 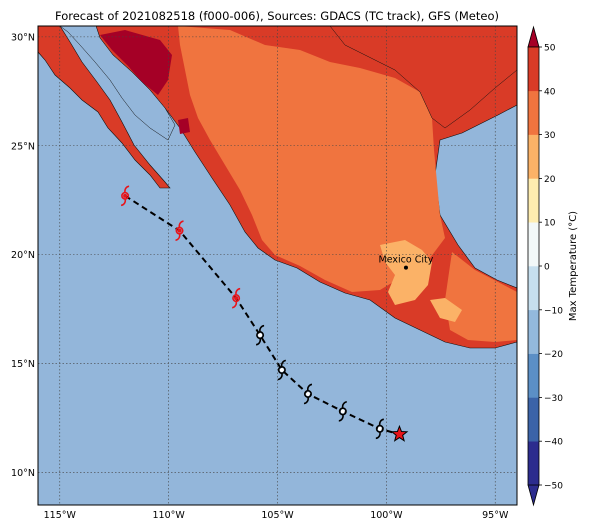 What do you see at coordinates (423, 77) in the screenshot?
I see `us-region` at bounding box center [423, 77].